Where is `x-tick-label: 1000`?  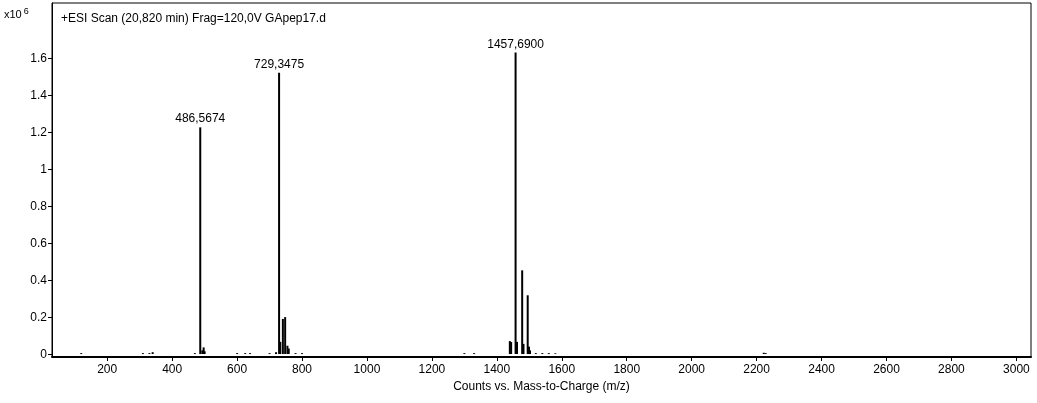 x-tick-label: 1000 is located at coordinates (367, 369).